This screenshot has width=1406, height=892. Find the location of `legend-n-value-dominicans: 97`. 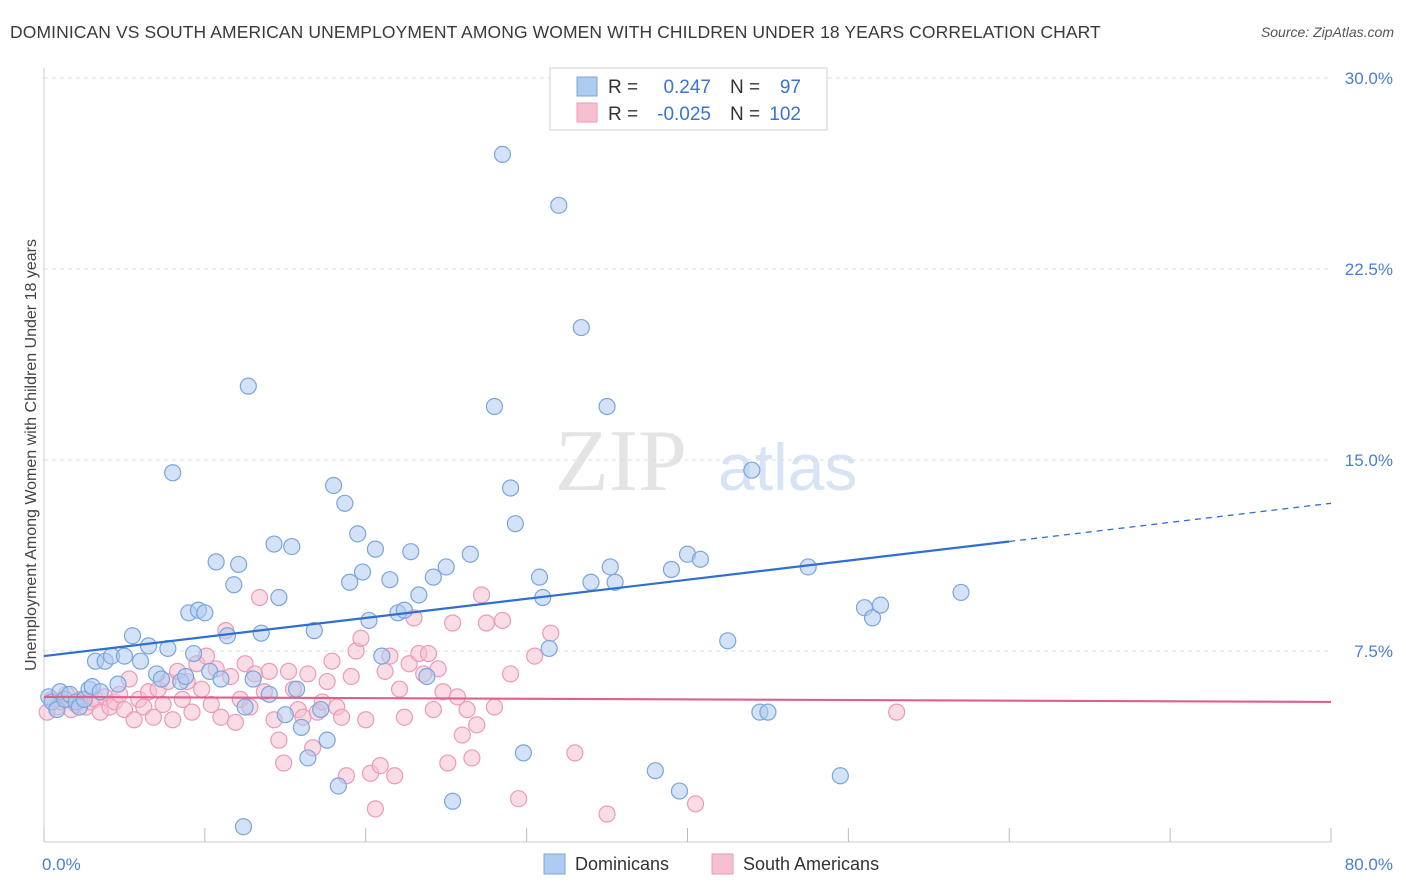

legend-n-value-dominicans: 97 is located at coordinates (790, 87).